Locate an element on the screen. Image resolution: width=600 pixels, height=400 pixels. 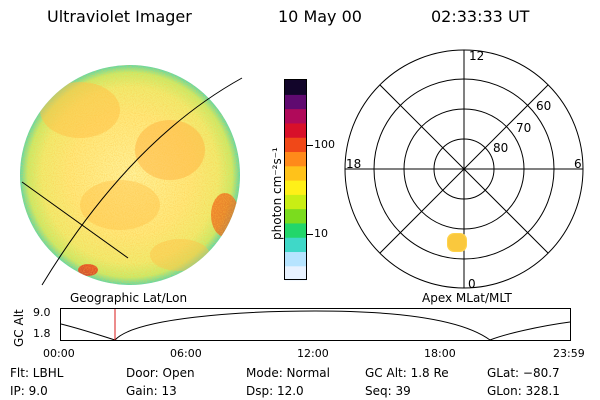
time-tick-1200: 12:00 is located at coordinates (313, 353).